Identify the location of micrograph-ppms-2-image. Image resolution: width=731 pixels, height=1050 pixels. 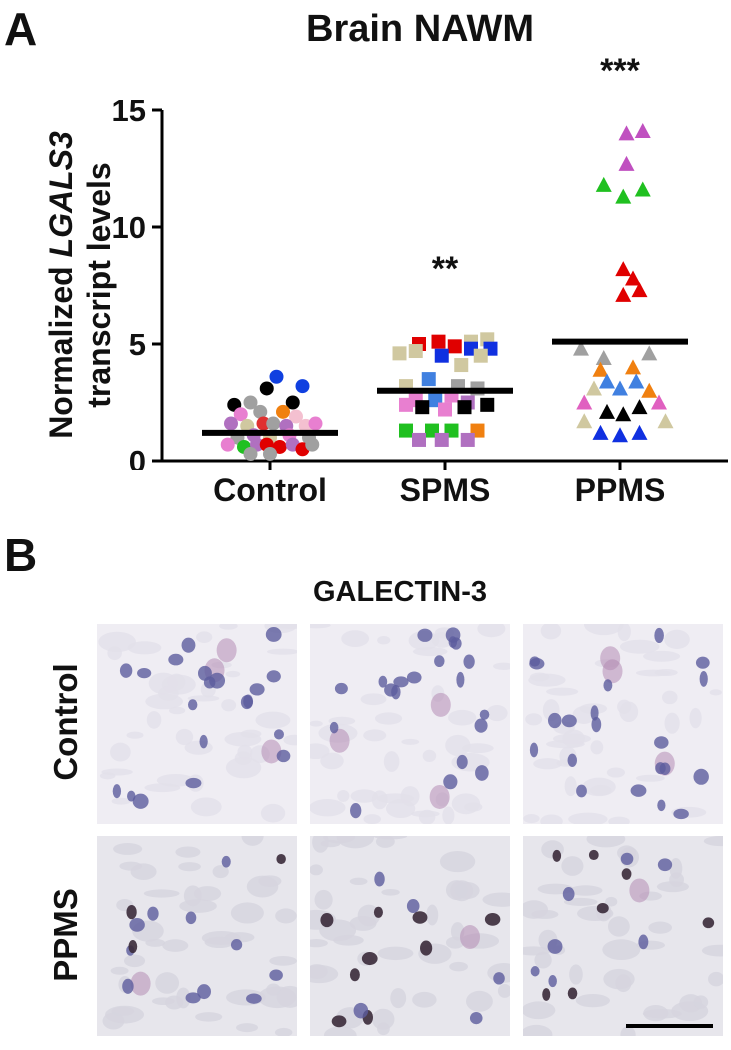
(410, 936).